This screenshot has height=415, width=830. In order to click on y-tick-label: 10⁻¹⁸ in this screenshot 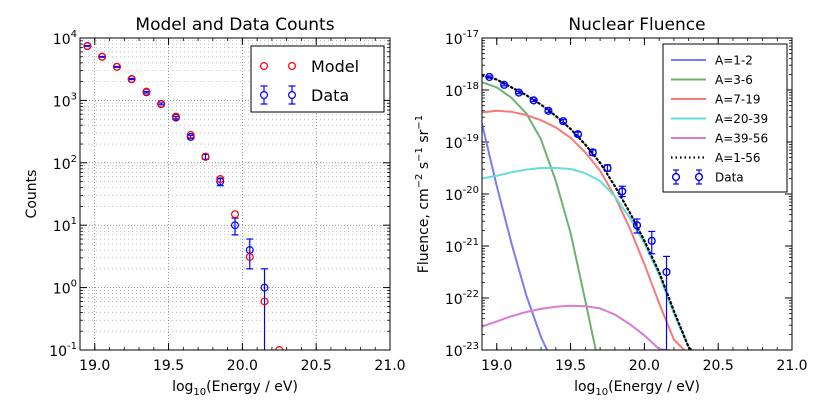, I will do `click(462, 90)`.